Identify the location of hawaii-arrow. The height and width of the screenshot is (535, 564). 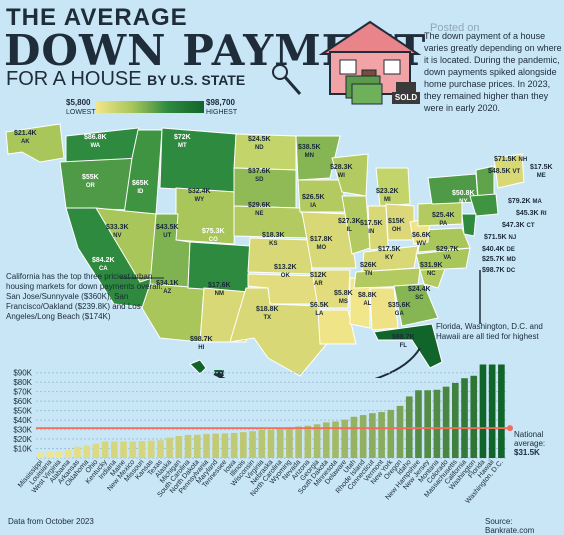
(317, 362).